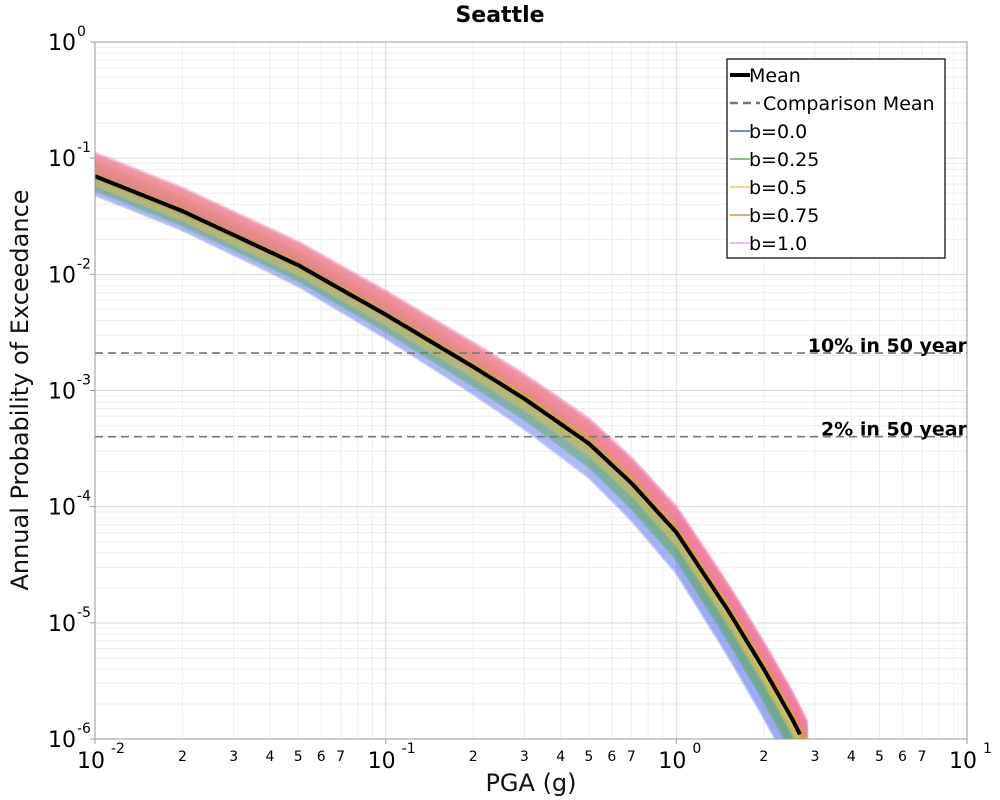 Image resolution: width=1000 pixels, height=800 pixels. Describe the element at coordinates (499, 15) in the screenshot. I see `chart-title: Seattle` at that location.